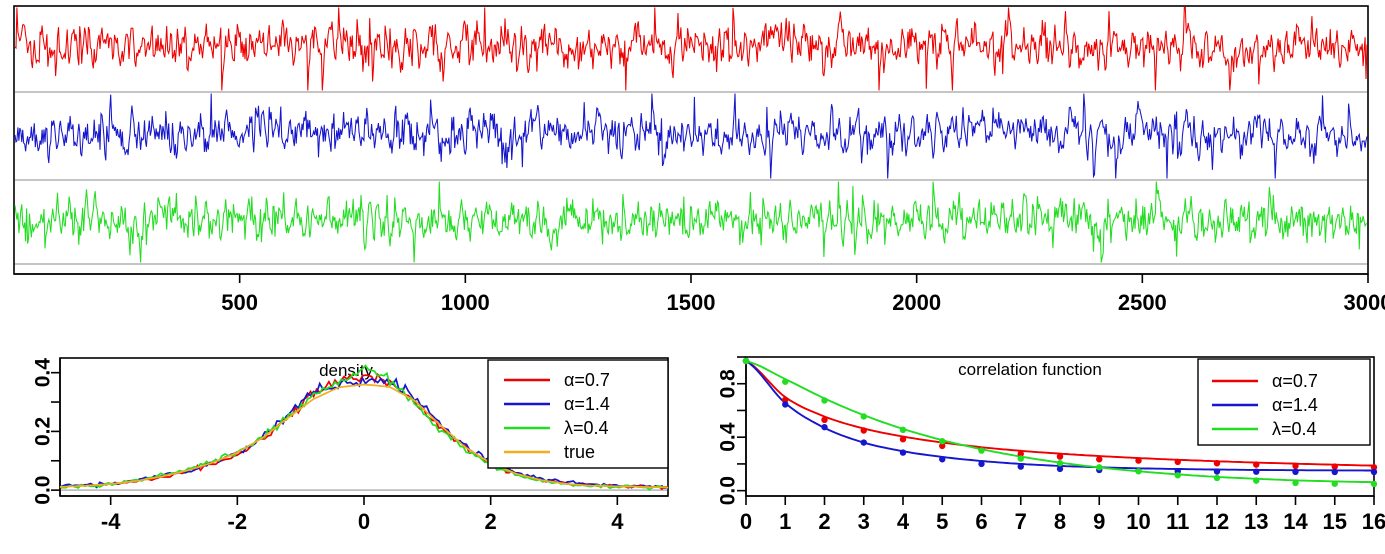  Describe the element at coordinates (903, 521) in the screenshot. I see `corr-x-label-4: 4` at that location.